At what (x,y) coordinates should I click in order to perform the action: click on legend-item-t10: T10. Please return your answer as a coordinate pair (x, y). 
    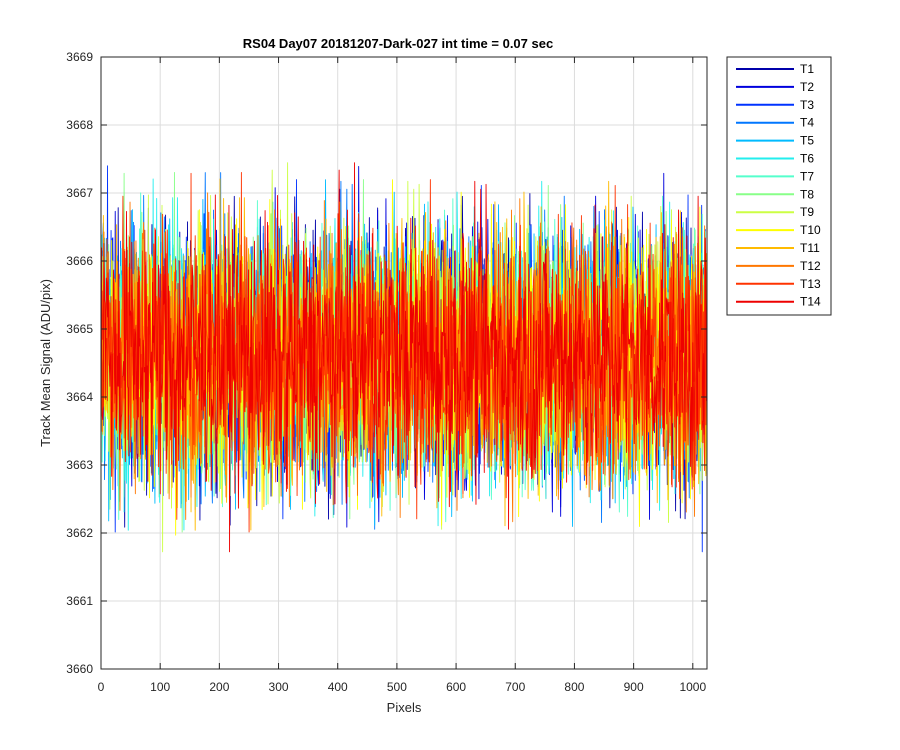
    Looking at the image, I should click on (778, 230).